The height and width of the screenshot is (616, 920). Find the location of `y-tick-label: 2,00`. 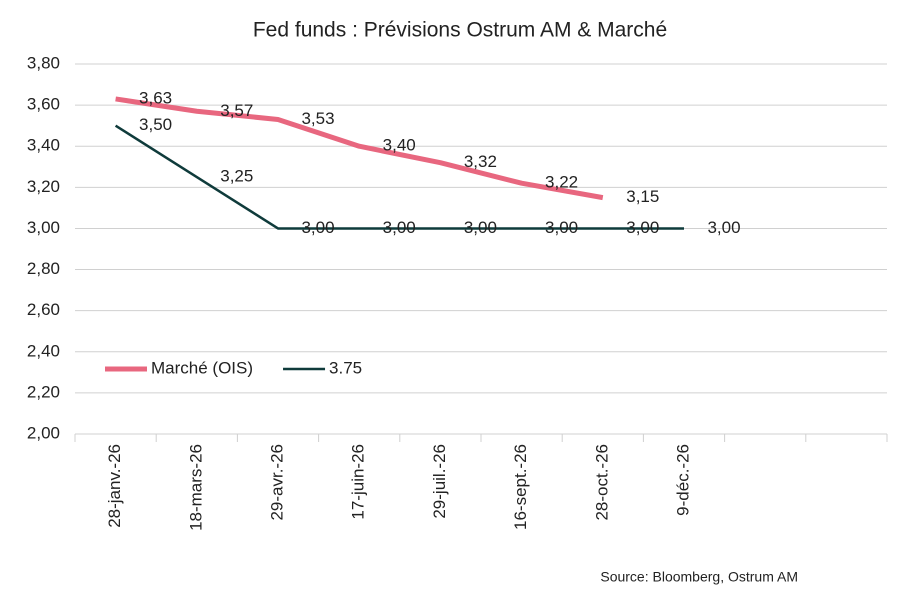

y-tick-label: 2,00 is located at coordinates (43, 432).